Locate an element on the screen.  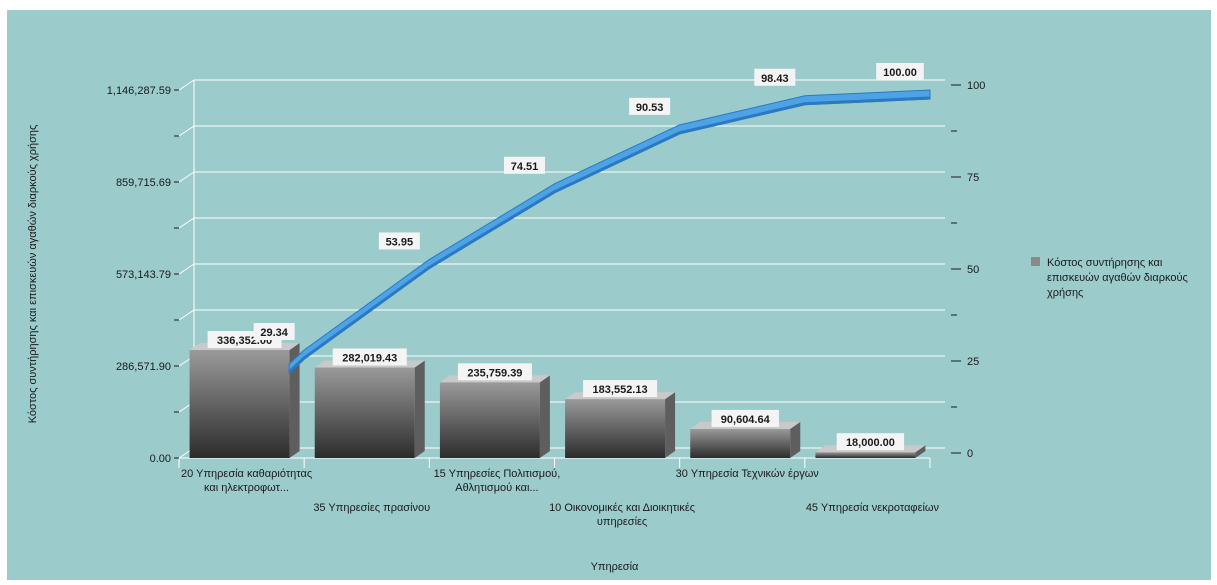
y-tick-label: 859,715.69 is located at coordinates (143, 183).